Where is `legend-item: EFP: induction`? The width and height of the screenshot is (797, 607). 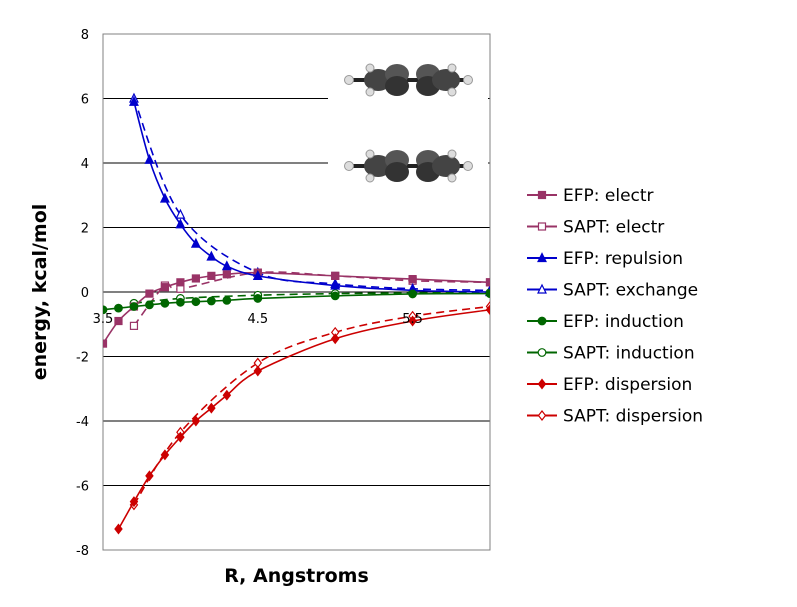
legend-item: EFP: induction is located at coordinates (605, 322).